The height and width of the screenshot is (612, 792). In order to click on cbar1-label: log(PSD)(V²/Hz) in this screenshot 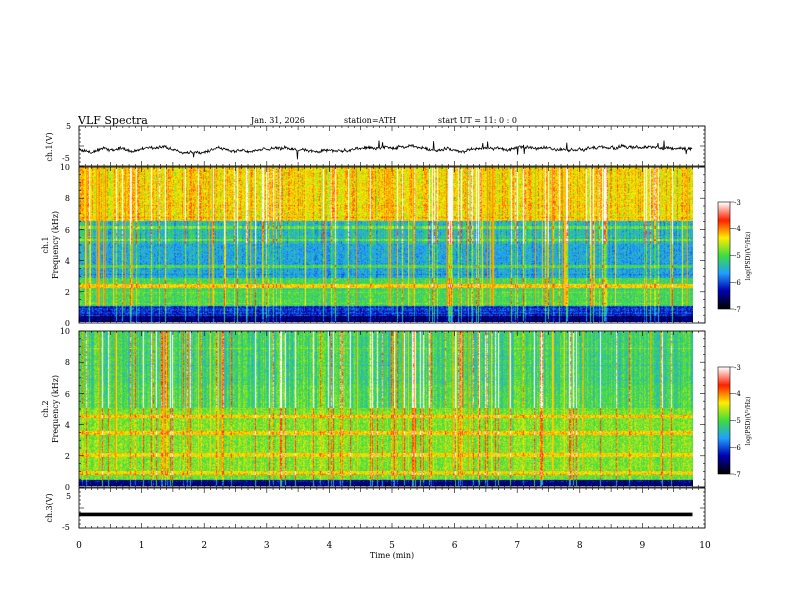, I will do `click(748, 256)`.